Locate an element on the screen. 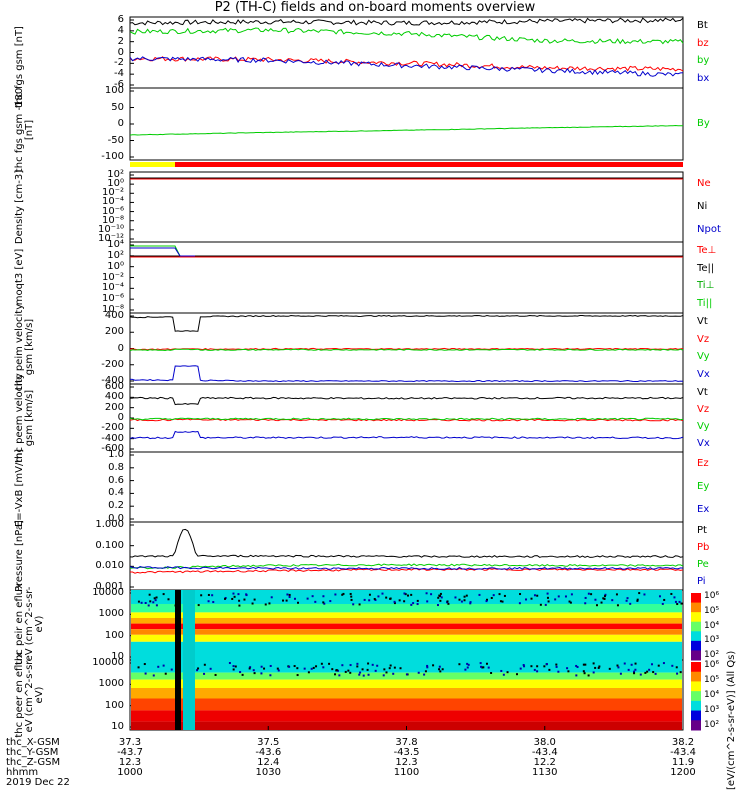 The image size is (750, 800). y-tick-label: 1000 is located at coordinates (111, 614).